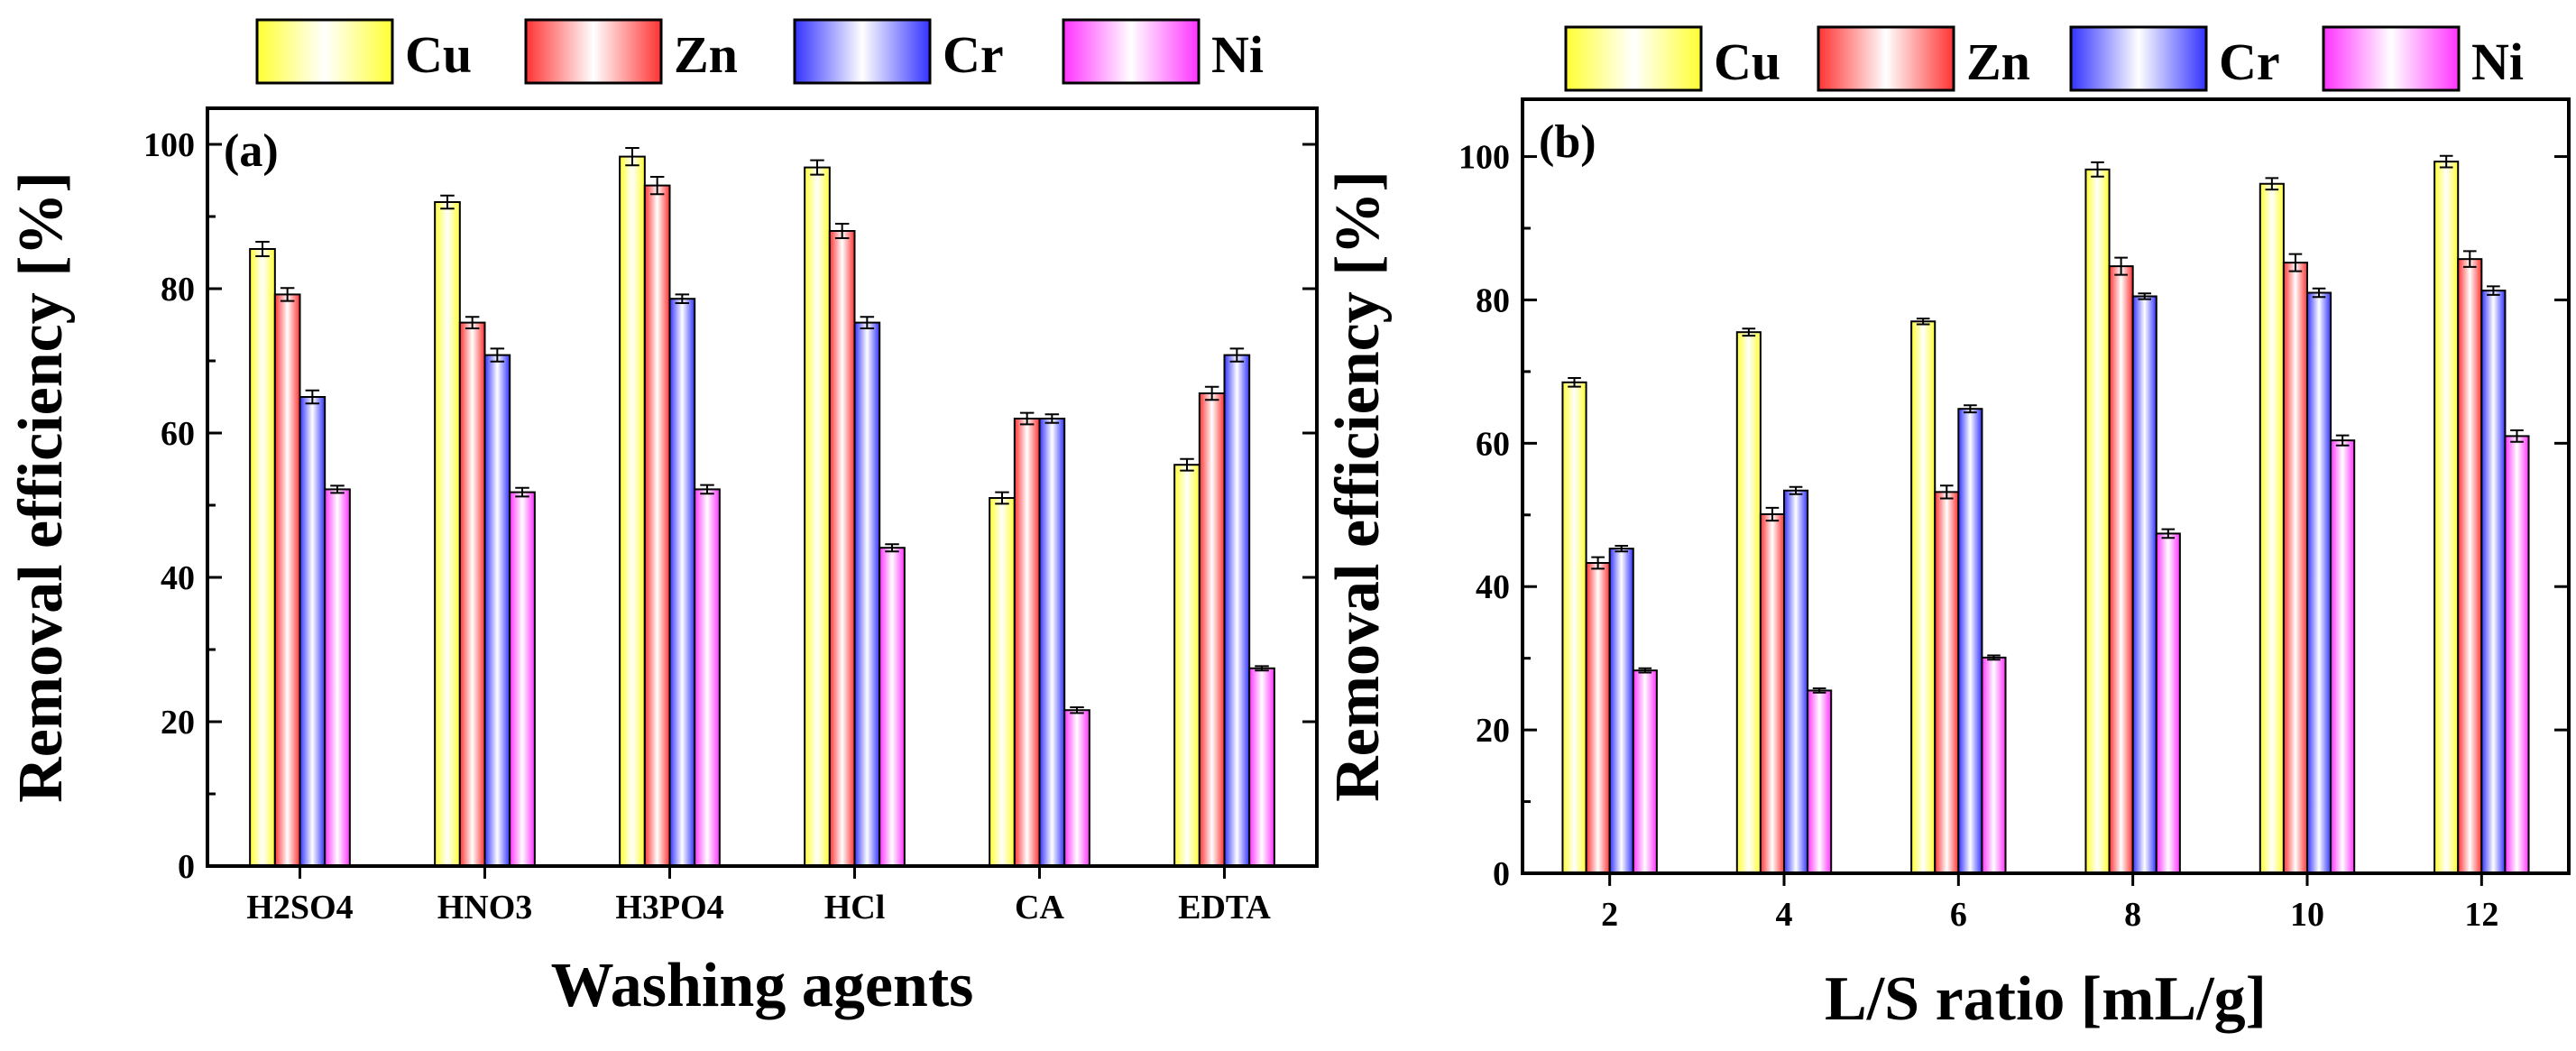  I want to click on error-bar-cr-hcl, so click(868, 322).